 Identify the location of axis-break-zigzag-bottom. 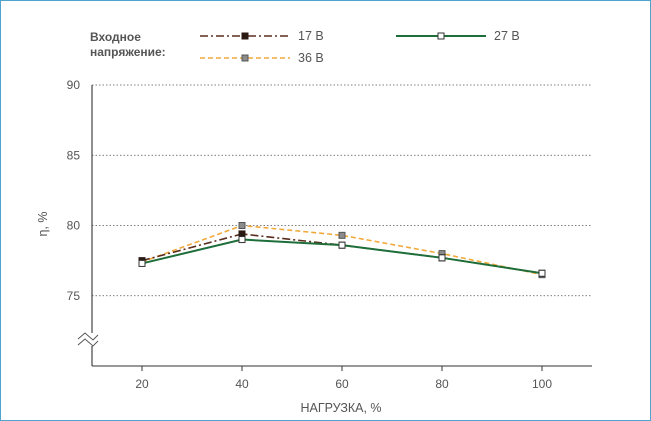
(88, 342).